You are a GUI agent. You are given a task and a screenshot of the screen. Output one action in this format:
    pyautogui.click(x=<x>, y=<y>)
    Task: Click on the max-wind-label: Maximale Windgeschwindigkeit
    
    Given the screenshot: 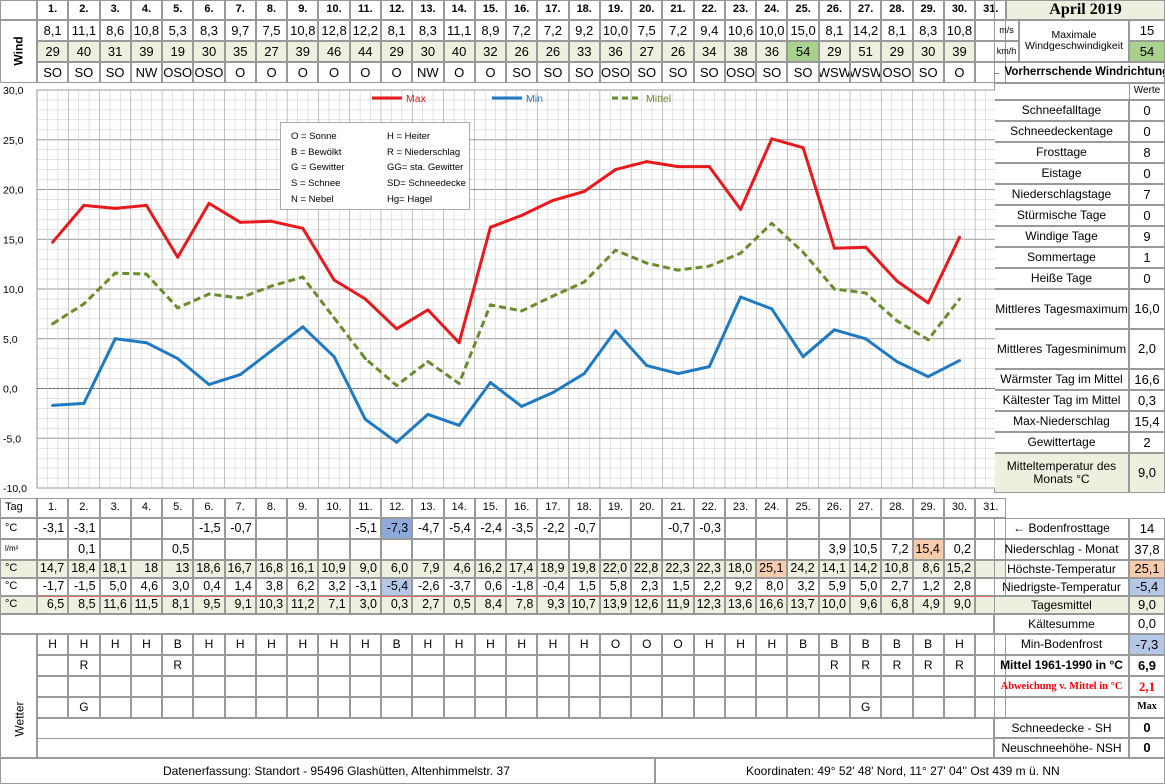 What is the action you would take?
    pyautogui.click(x=1074, y=41)
    